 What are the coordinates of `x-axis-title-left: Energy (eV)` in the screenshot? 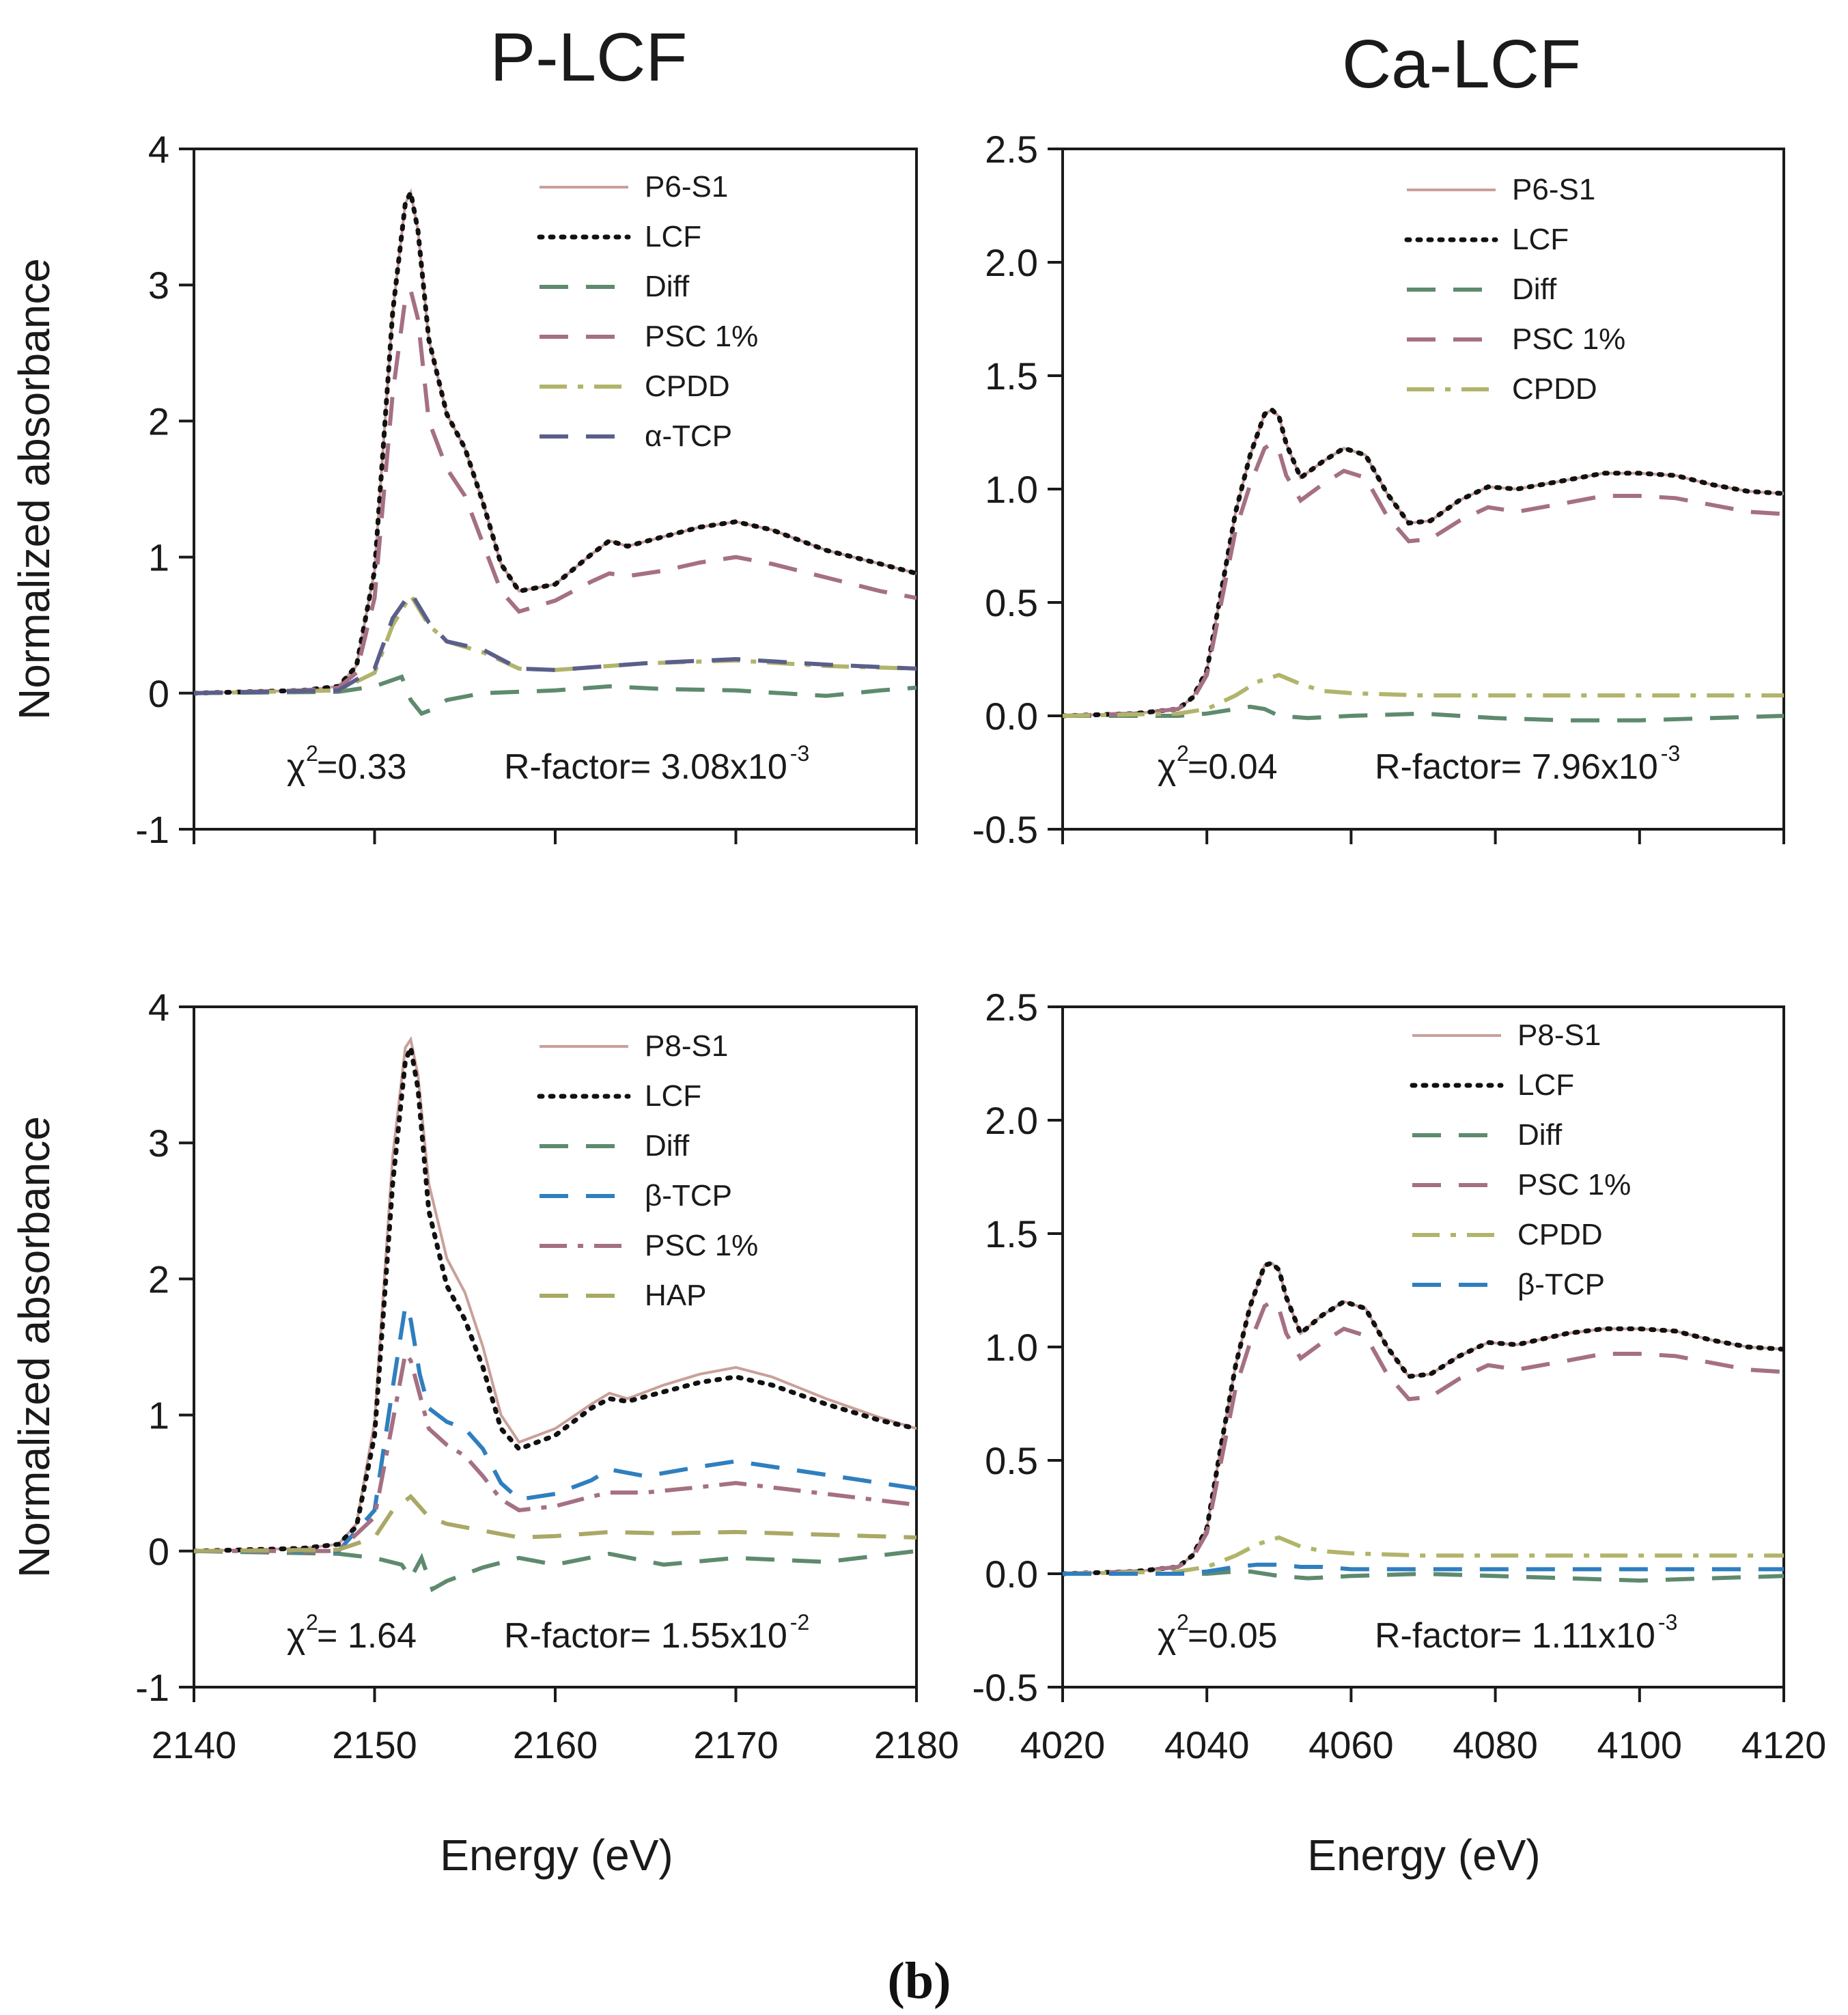 It's located at (556, 1855).